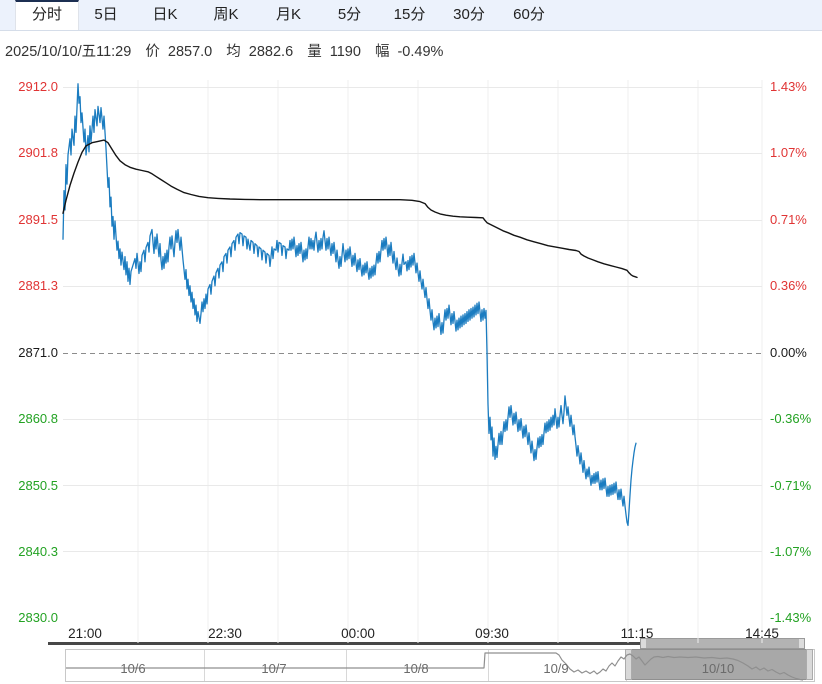 The image size is (822, 684). I want to click on average-label: 均, so click(233, 52).